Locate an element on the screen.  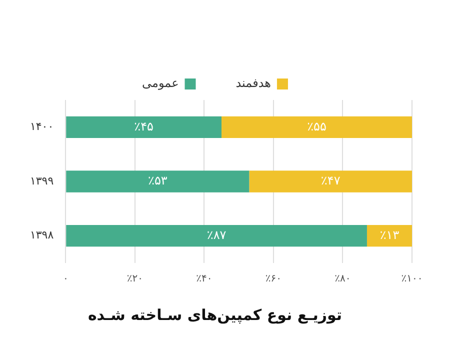
data-label: ٪۵۳ is located at coordinates (158, 181).